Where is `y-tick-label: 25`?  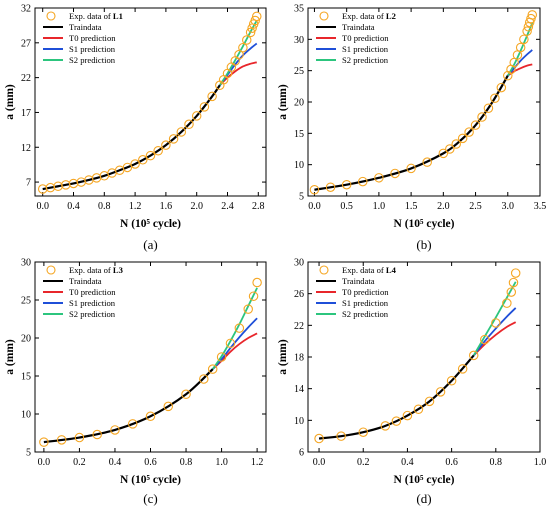
y-tick-label: 25 is located at coordinates (299, 71).